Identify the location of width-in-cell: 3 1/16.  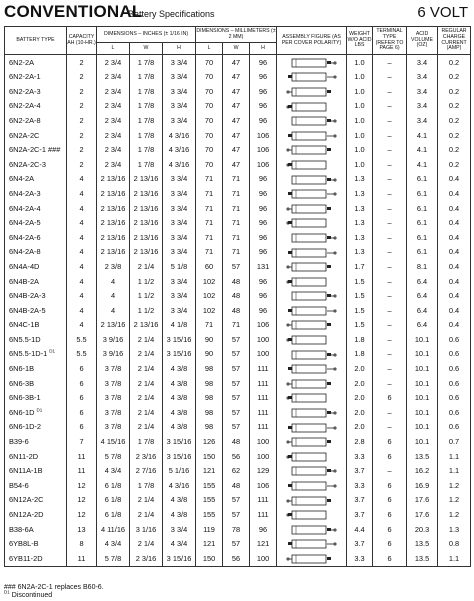
(146, 529).